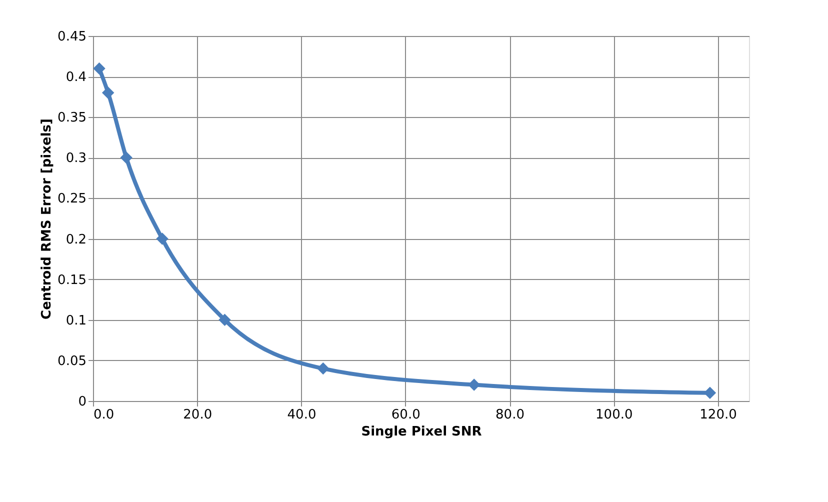 This screenshot has width=828, height=502. What do you see at coordinates (72, 37) in the screenshot?
I see `y-tick-label: 0.45` at bounding box center [72, 37].